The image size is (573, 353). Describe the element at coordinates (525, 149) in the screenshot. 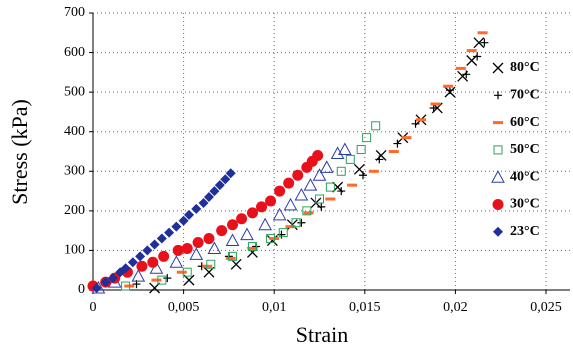

I see `legend-label: 50°C` at that location.